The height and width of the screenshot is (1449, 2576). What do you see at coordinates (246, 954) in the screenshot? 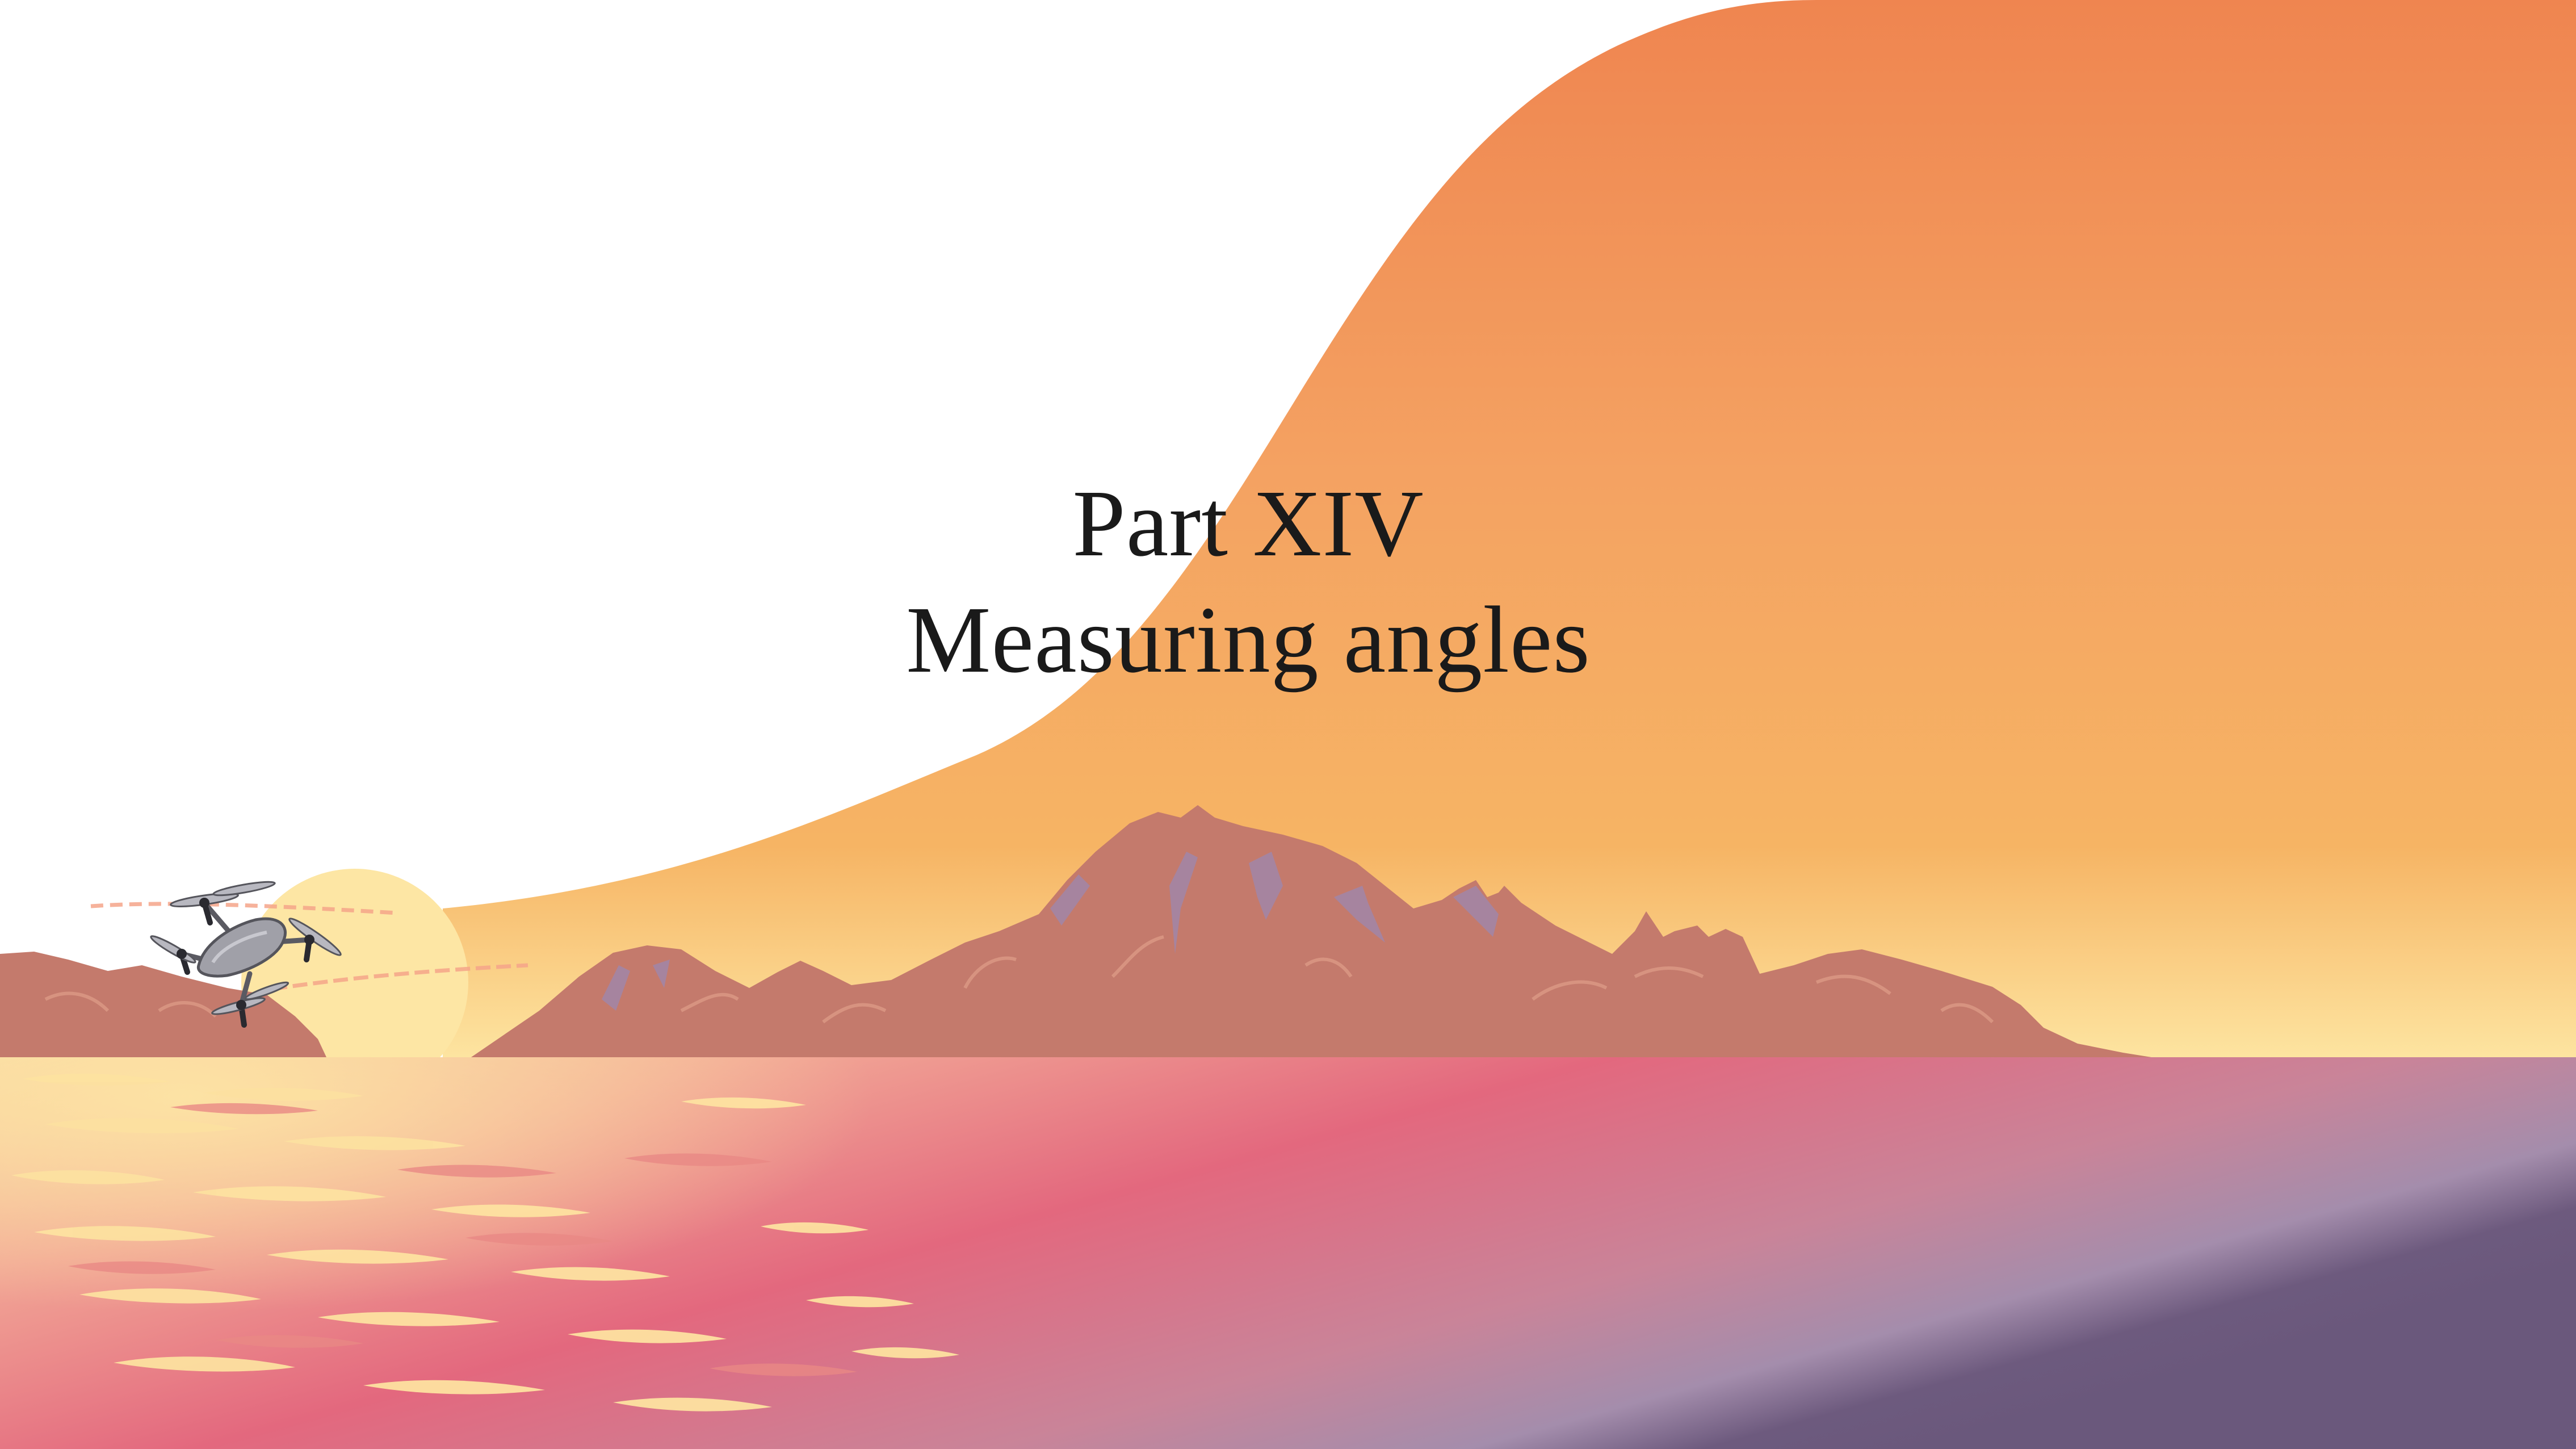
I see `drone` at bounding box center [246, 954].